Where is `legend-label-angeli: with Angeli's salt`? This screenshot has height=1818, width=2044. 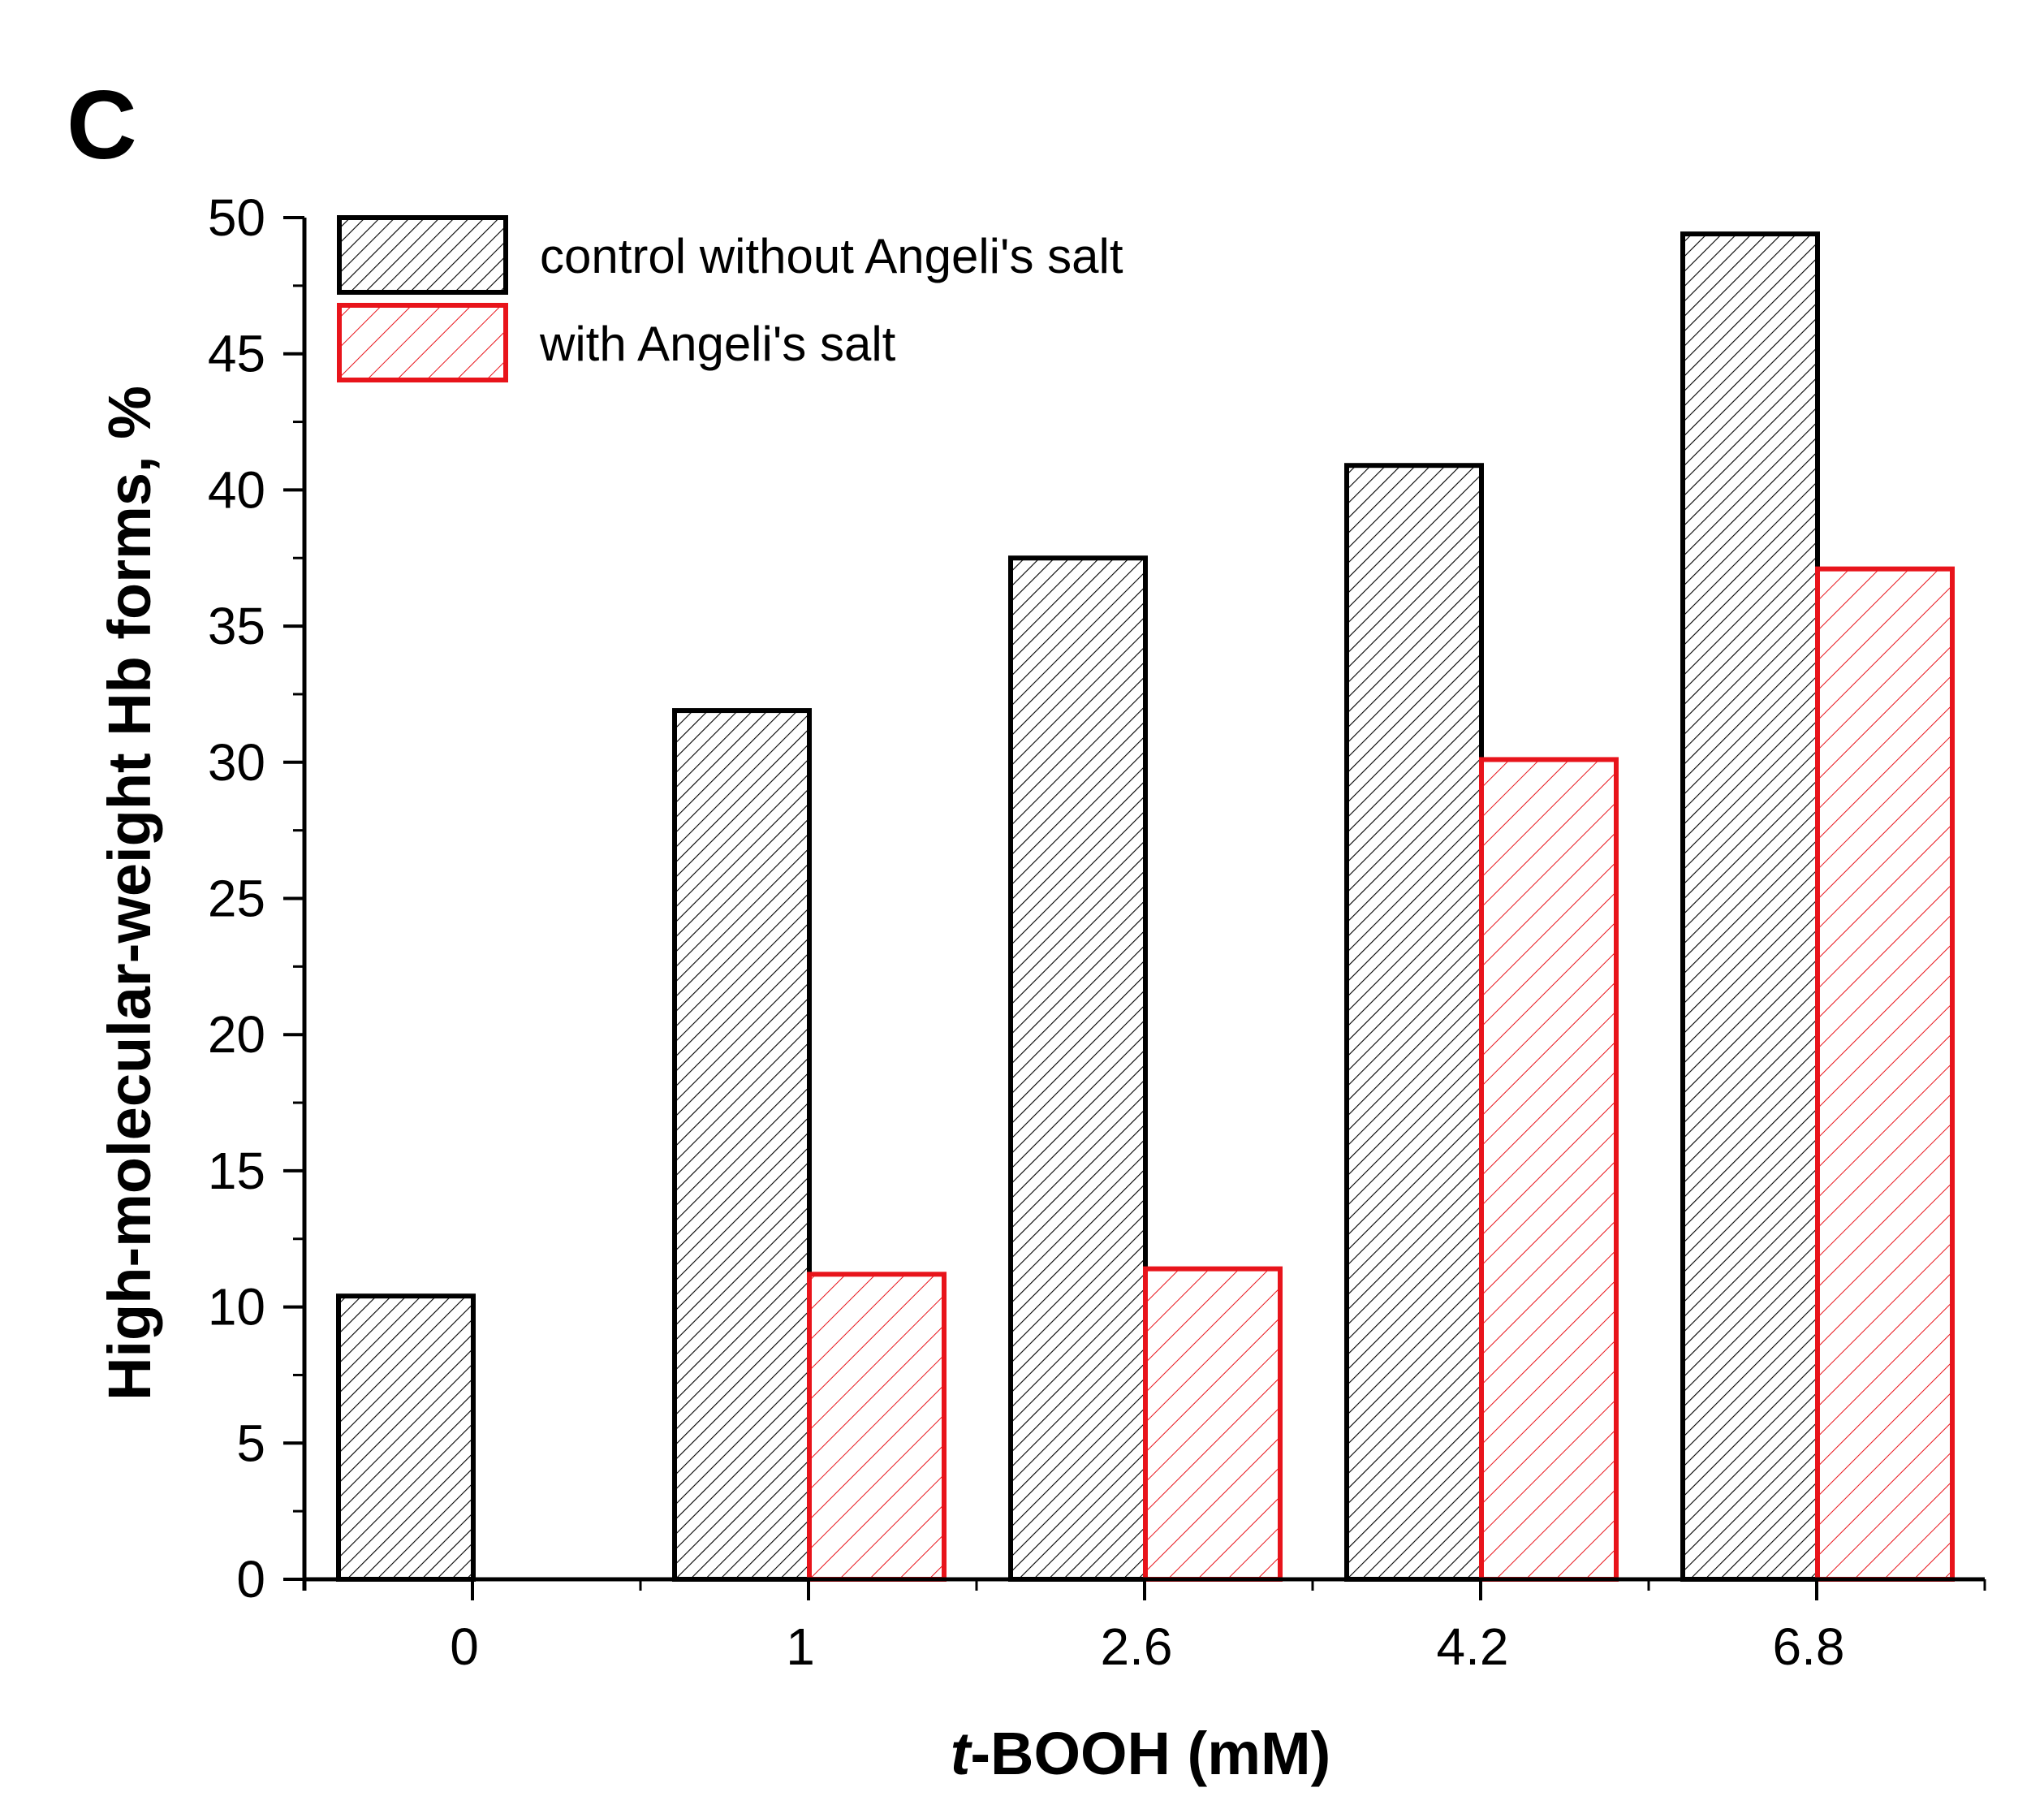
legend-label-angeli: with Angeli's salt is located at coordinates (718, 344).